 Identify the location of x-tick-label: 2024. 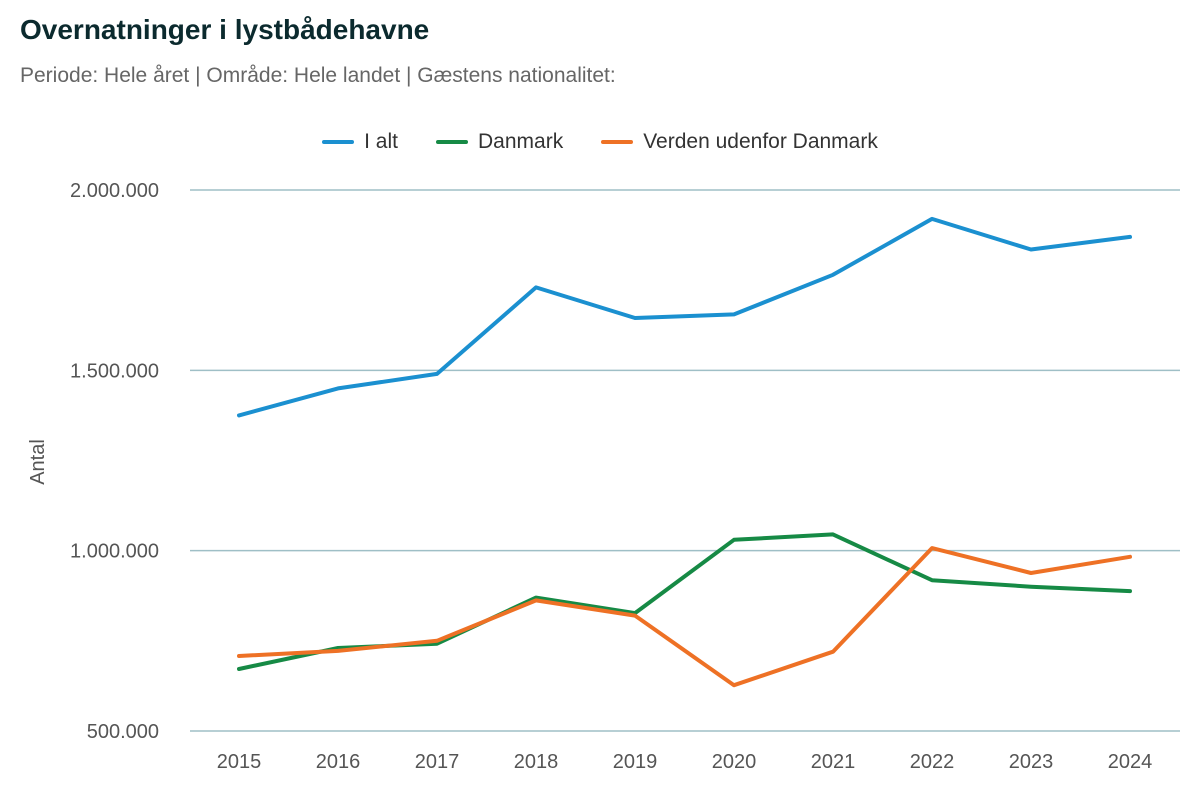
(1130, 762).